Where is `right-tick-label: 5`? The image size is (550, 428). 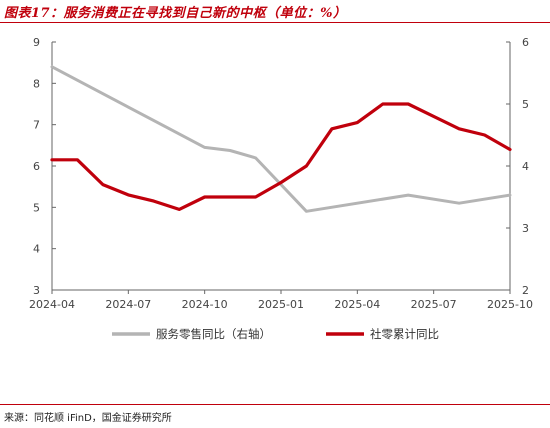 right-tick-label: 5 is located at coordinates (525, 104).